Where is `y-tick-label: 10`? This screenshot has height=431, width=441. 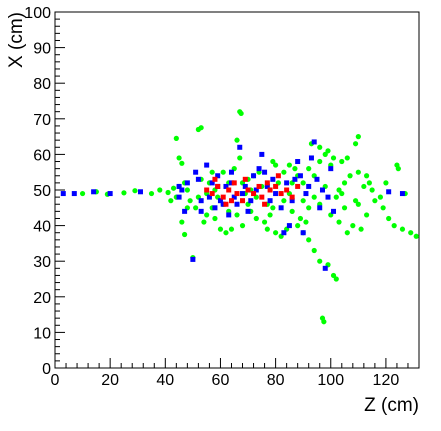
y-tick-label: 10 is located at coordinates (42, 333).